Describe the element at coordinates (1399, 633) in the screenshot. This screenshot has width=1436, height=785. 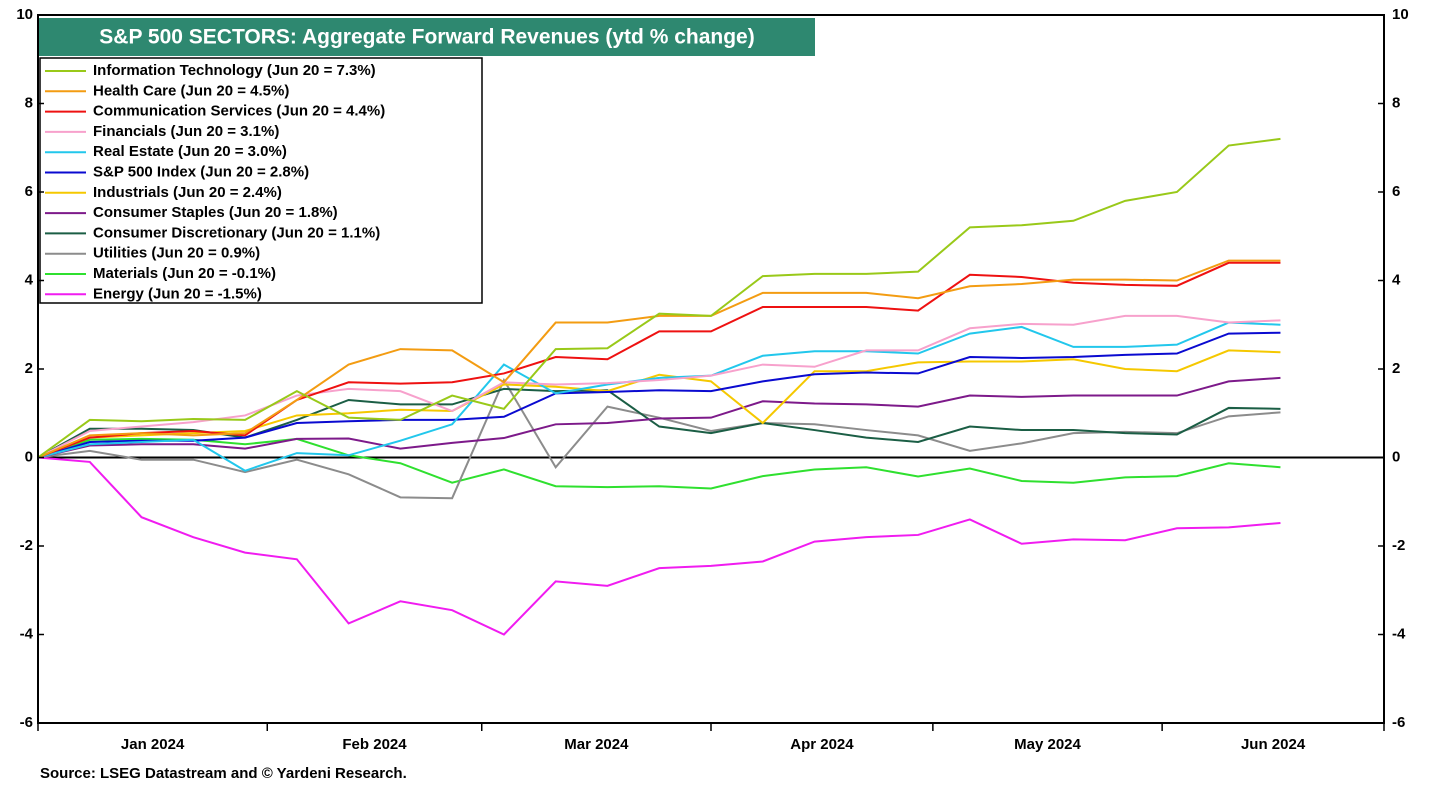
I see `y2-tick-label: -4` at that location.